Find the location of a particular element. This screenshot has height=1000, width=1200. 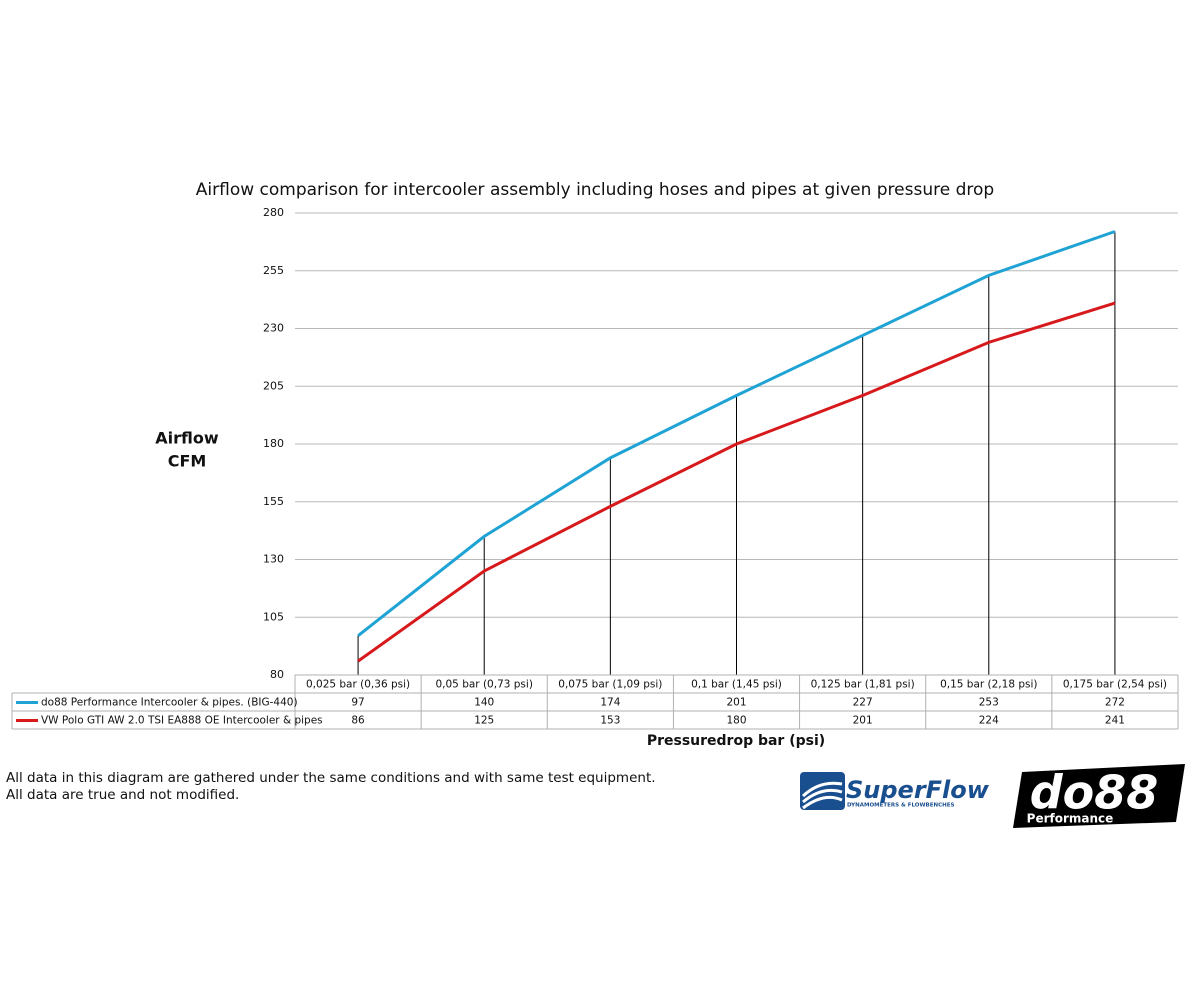

y-tick-label: 180 is located at coordinates (273, 443).